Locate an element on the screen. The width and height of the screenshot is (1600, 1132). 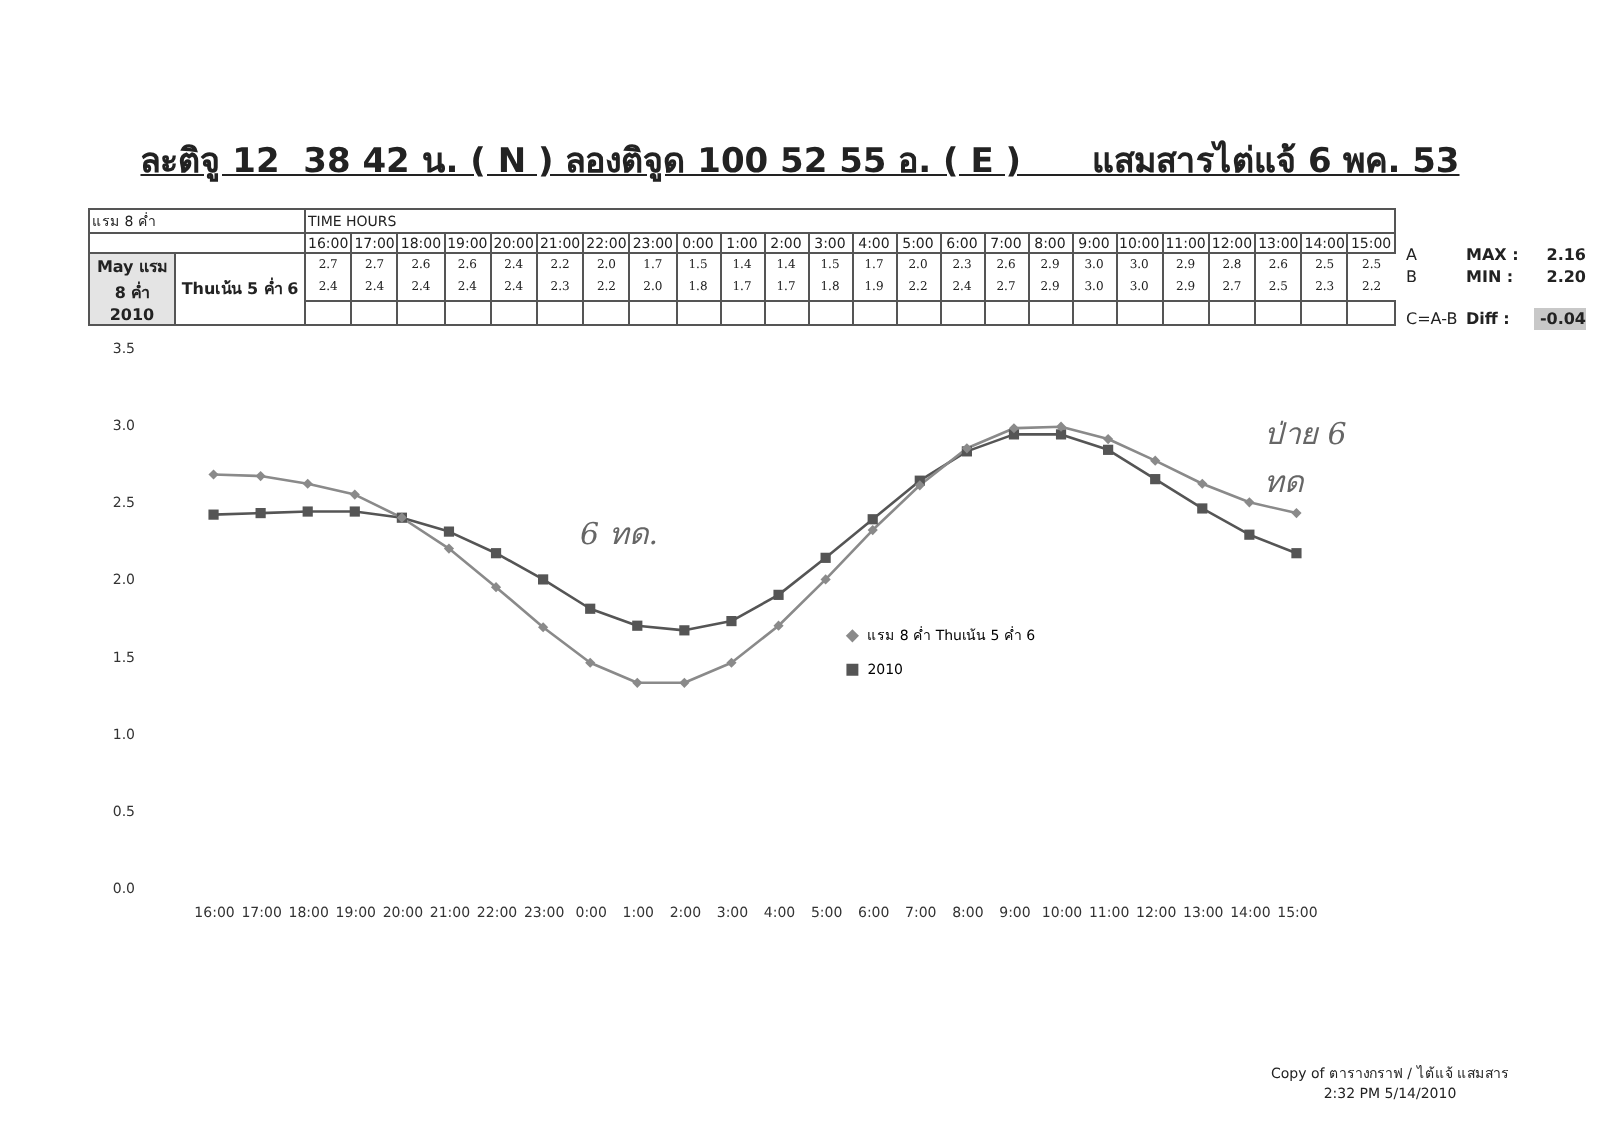
text: B is located at coordinates (1412, 277).